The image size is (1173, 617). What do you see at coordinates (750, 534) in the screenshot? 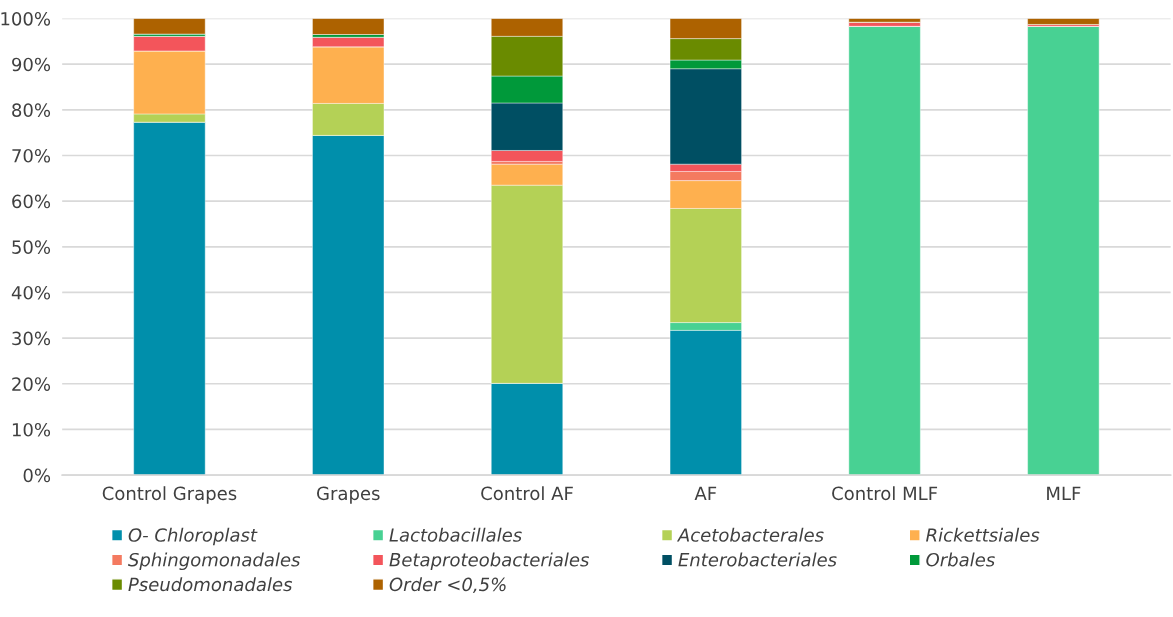
I see `legend-label: Acetobacterales` at bounding box center [750, 534].